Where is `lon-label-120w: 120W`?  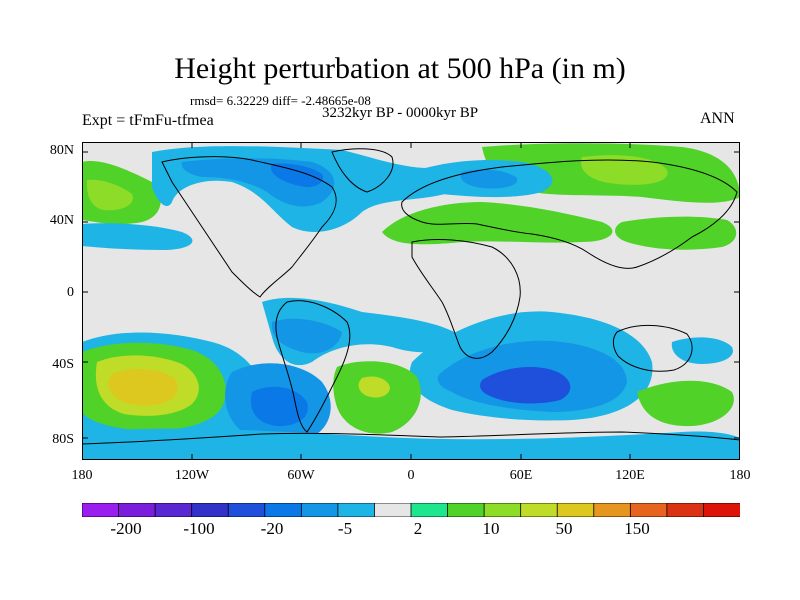
lon-label-120w: 120W is located at coordinates (192, 475).